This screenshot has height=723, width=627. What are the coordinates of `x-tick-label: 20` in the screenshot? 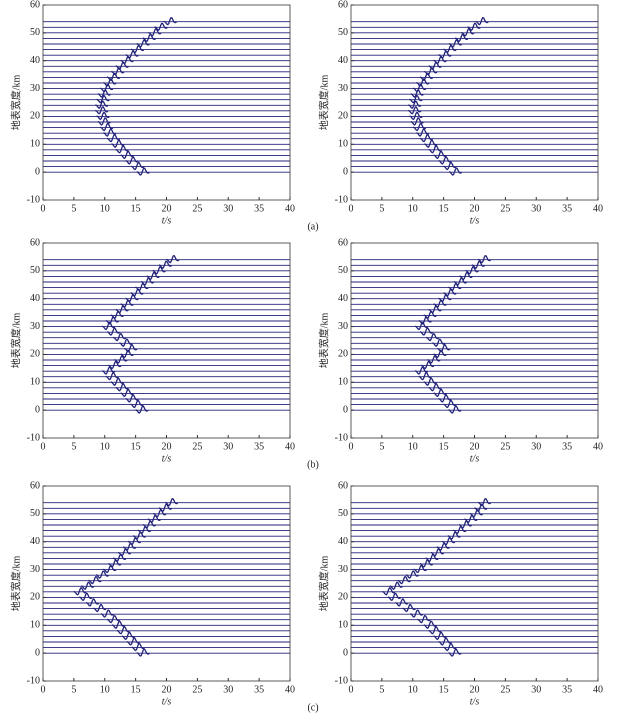 It's located at (167, 208).